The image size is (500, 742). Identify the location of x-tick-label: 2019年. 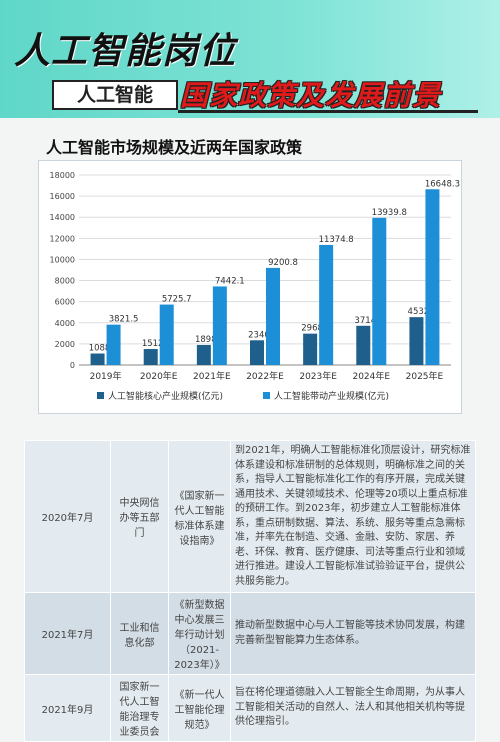
(106, 376).